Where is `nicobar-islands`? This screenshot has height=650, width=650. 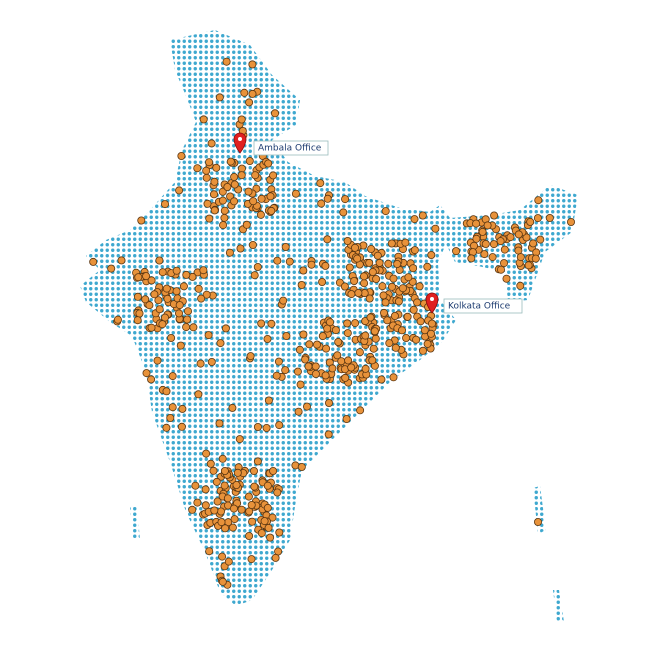 nicobar-islands is located at coordinates (558, 606).